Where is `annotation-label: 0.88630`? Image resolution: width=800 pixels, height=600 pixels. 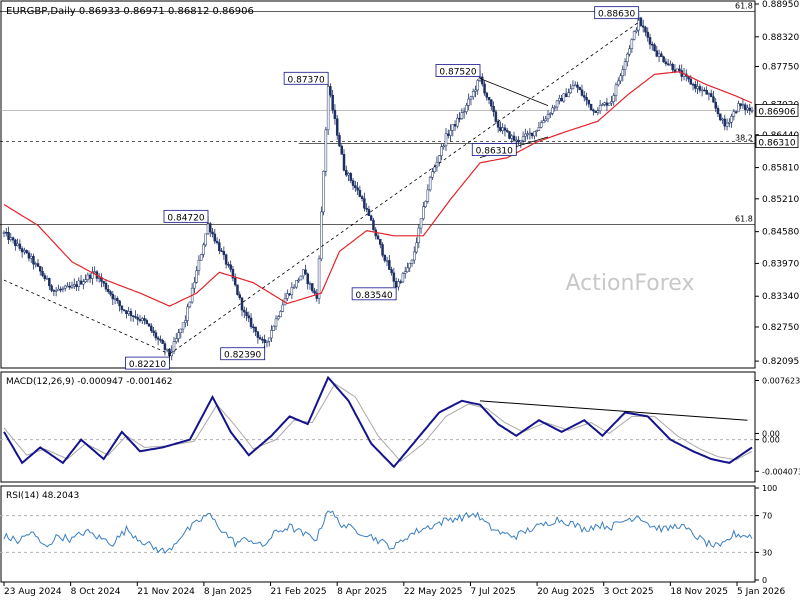 annotation-label: 0.88630 is located at coordinates (616, 15).